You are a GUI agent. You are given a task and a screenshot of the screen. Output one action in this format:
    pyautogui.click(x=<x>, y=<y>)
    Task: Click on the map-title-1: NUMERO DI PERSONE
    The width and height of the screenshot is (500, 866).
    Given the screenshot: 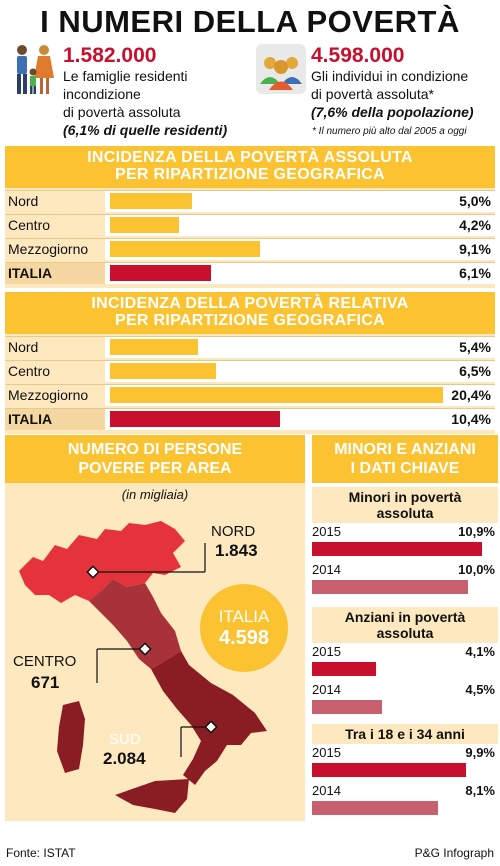 What is the action you would take?
    pyautogui.click(x=155, y=449)
    